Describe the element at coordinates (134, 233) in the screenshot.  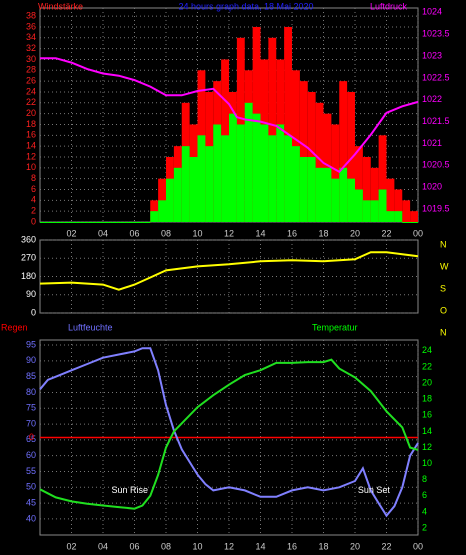
I see `x-tick-label: 06` at that location.